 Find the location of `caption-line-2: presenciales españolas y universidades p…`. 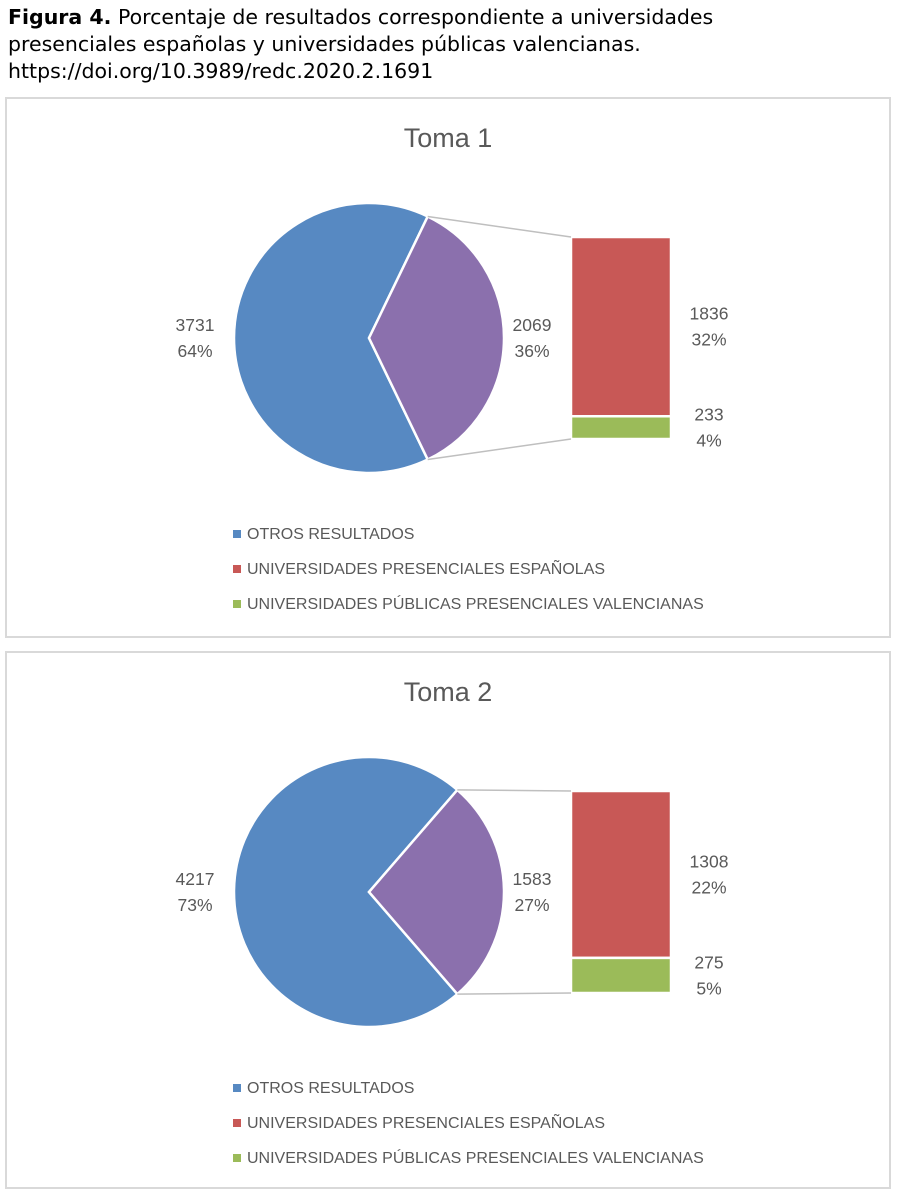

caption-line-2: presenciales españolas y universidades p… is located at coordinates (324, 44).